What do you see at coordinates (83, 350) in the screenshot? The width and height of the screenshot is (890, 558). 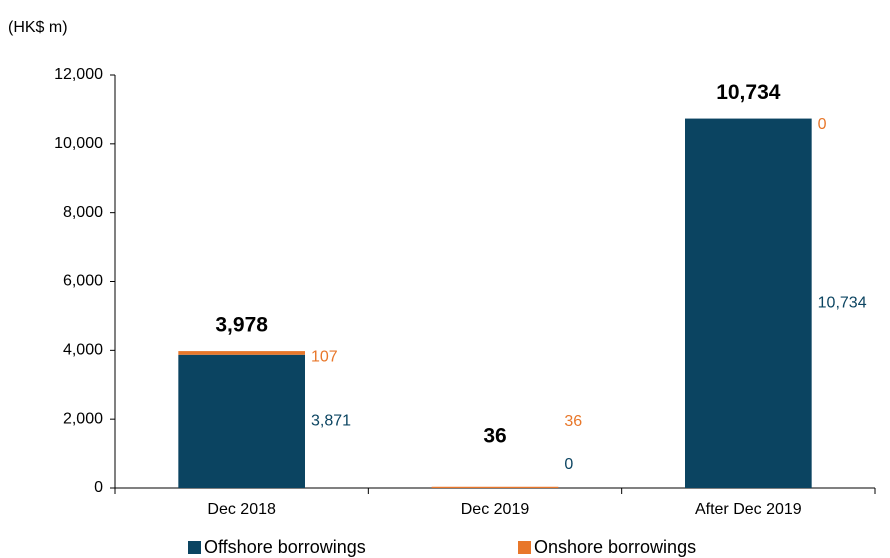 I see `y-tick-label: 4,000` at bounding box center [83, 350].